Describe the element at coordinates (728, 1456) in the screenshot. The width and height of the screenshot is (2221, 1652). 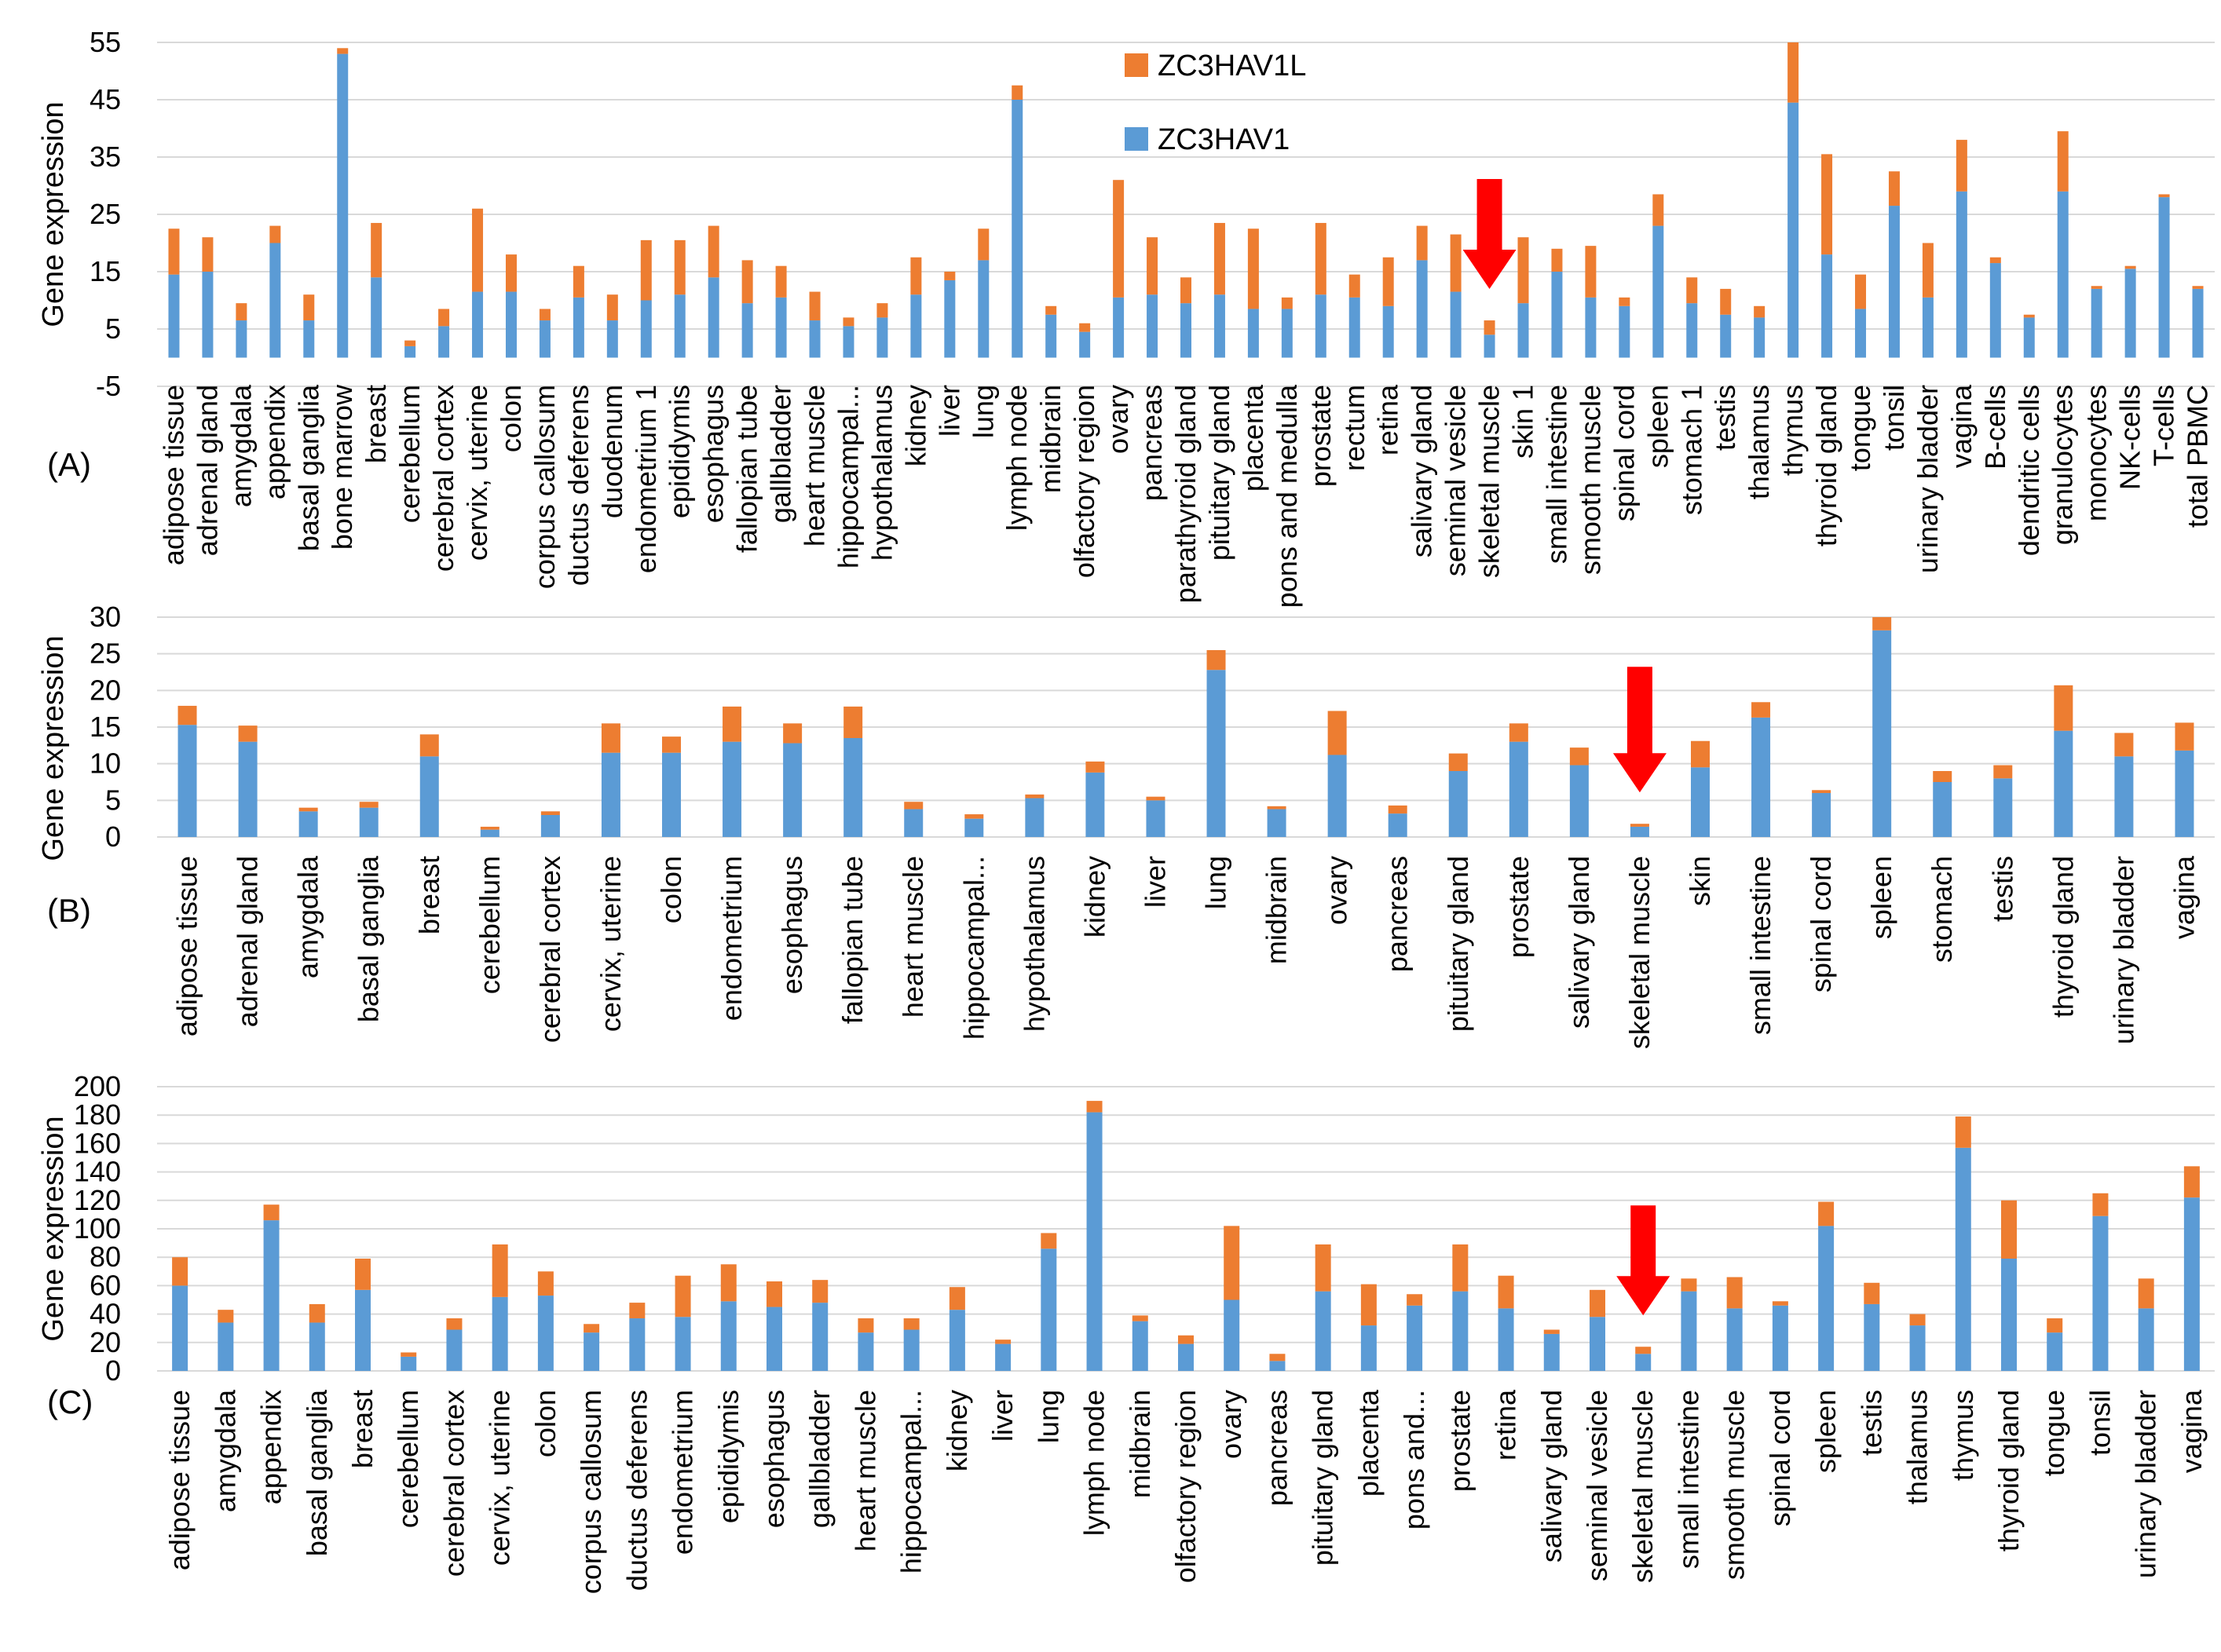
I see `category-label: epididymis` at that location.